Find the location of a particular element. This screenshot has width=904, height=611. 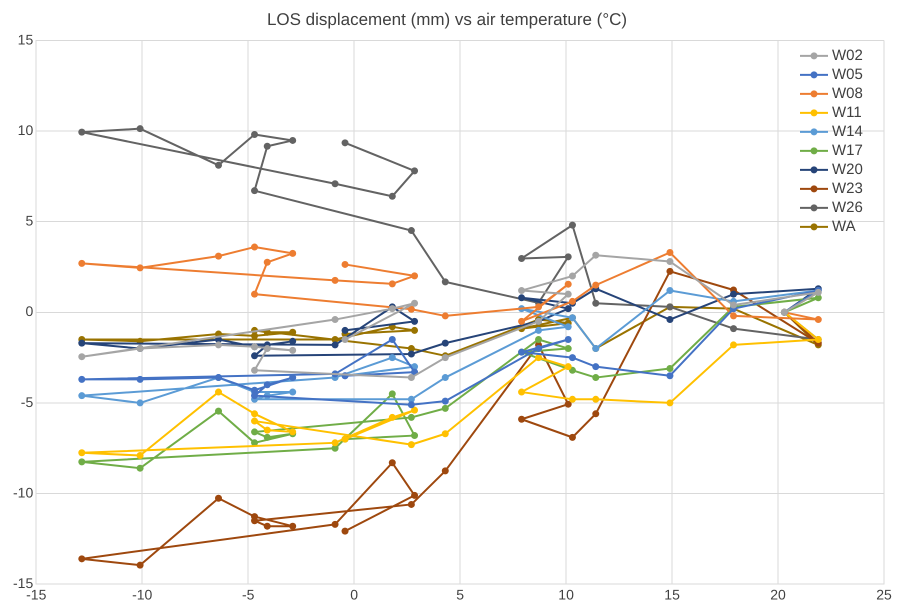

y-tick-label: 10 is located at coordinates (26, 130).